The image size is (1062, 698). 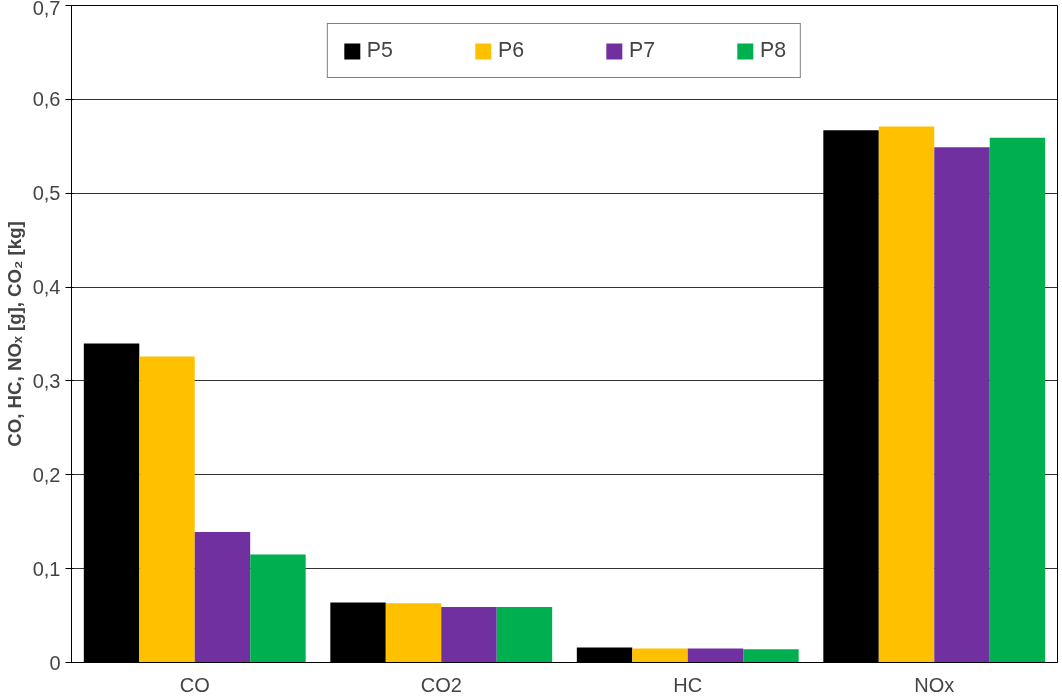 What do you see at coordinates (46, 474) in the screenshot?
I see `y-tick-label: 0,2` at bounding box center [46, 474].